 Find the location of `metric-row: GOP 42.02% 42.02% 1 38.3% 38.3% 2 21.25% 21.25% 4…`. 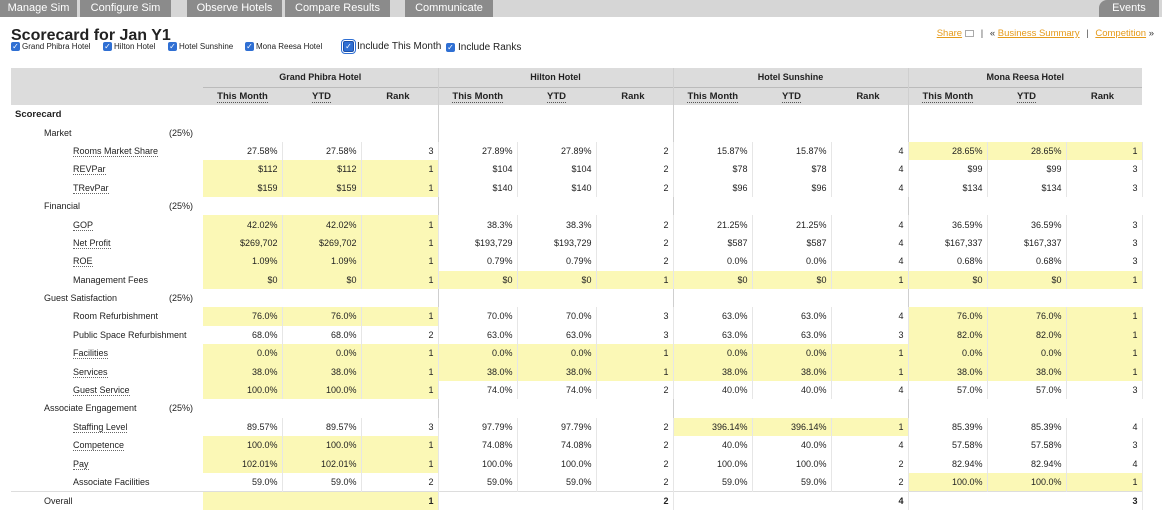

metric-row: GOP 42.02% 42.02% 1 38.3% 38.3% 2 21.25% 21.25% 4… is located at coordinates (577, 224).